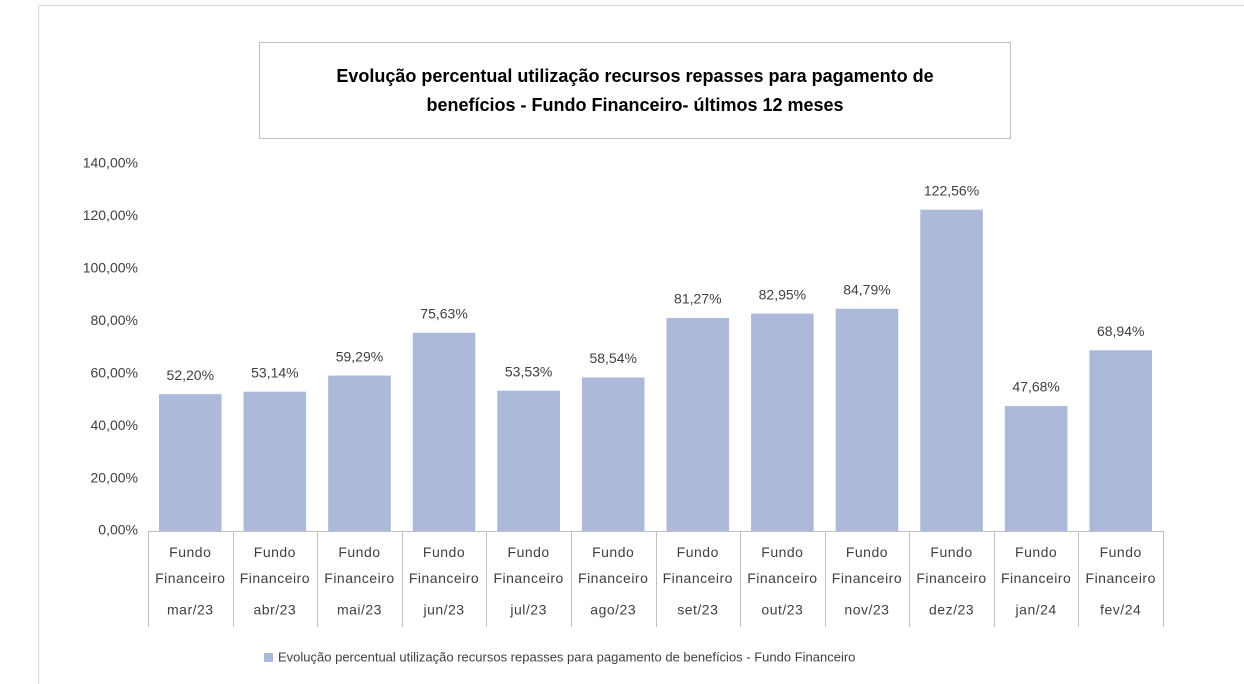  What do you see at coordinates (359, 356) in the screenshot?
I see `data-label: 59,29%` at bounding box center [359, 356].